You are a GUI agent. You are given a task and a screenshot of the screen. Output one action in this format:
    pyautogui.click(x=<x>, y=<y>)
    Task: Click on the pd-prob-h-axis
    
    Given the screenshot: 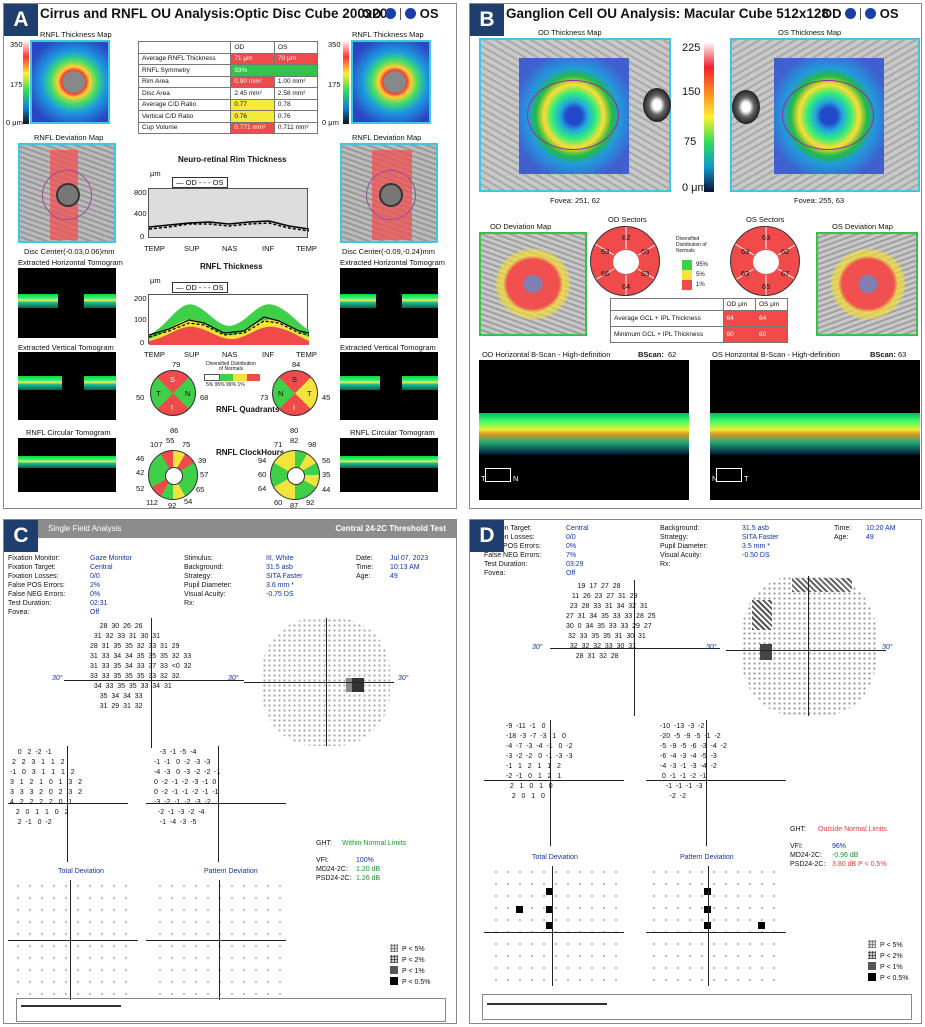 What is the action you would take?
    pyautogui.click(x=216, y=940)
    